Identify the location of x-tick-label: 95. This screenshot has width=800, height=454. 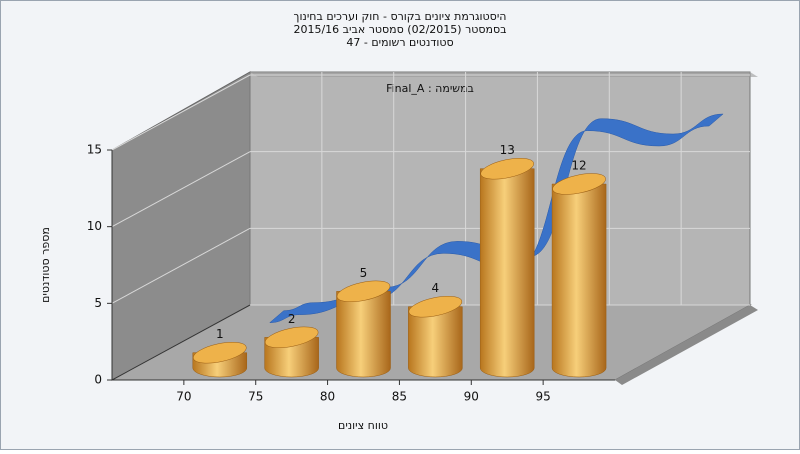
(543, 397).